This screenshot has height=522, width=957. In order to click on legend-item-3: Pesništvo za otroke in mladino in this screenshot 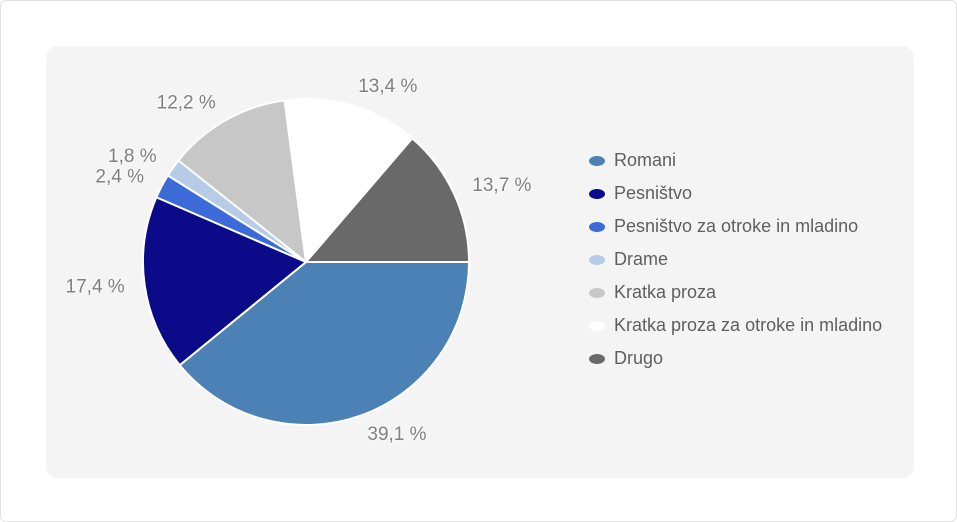, I will do `click(735, 226)`.